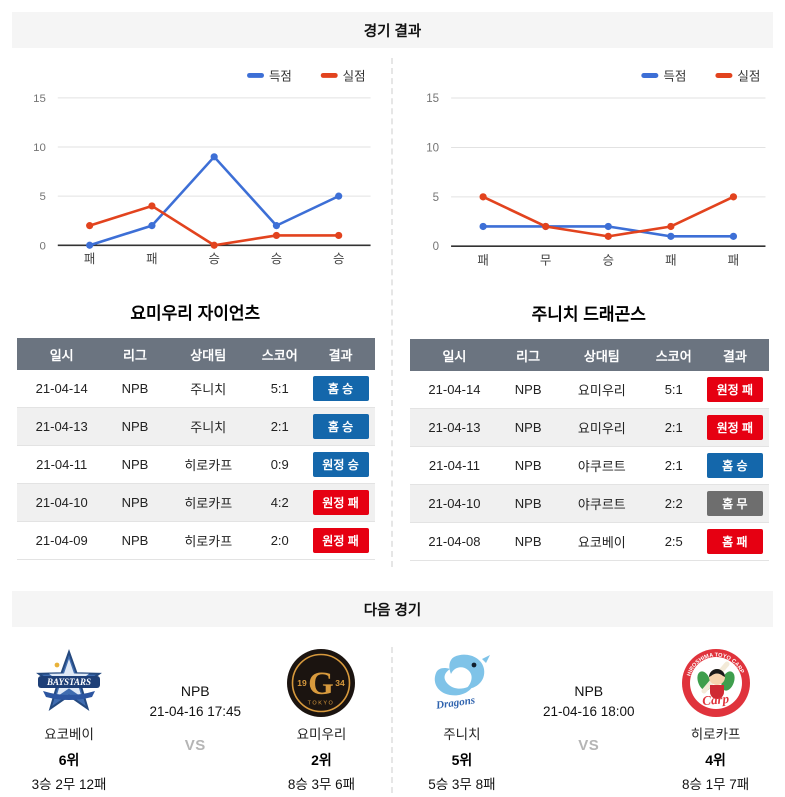 The height and width of the screenshot is (797, 785). Describe the element at coordinates (69, 733) in the screenshot. I see `team-name: 요코베이` at that location.